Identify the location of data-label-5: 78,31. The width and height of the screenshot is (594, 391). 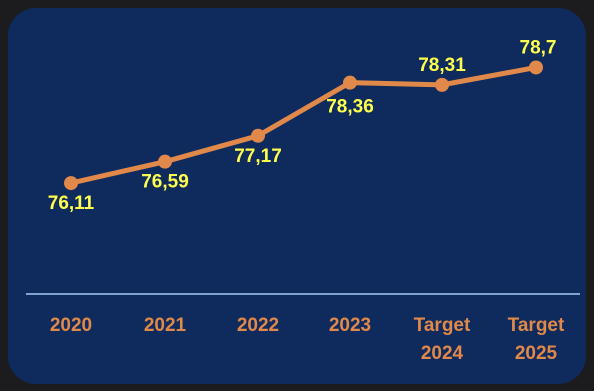
(442, 65).